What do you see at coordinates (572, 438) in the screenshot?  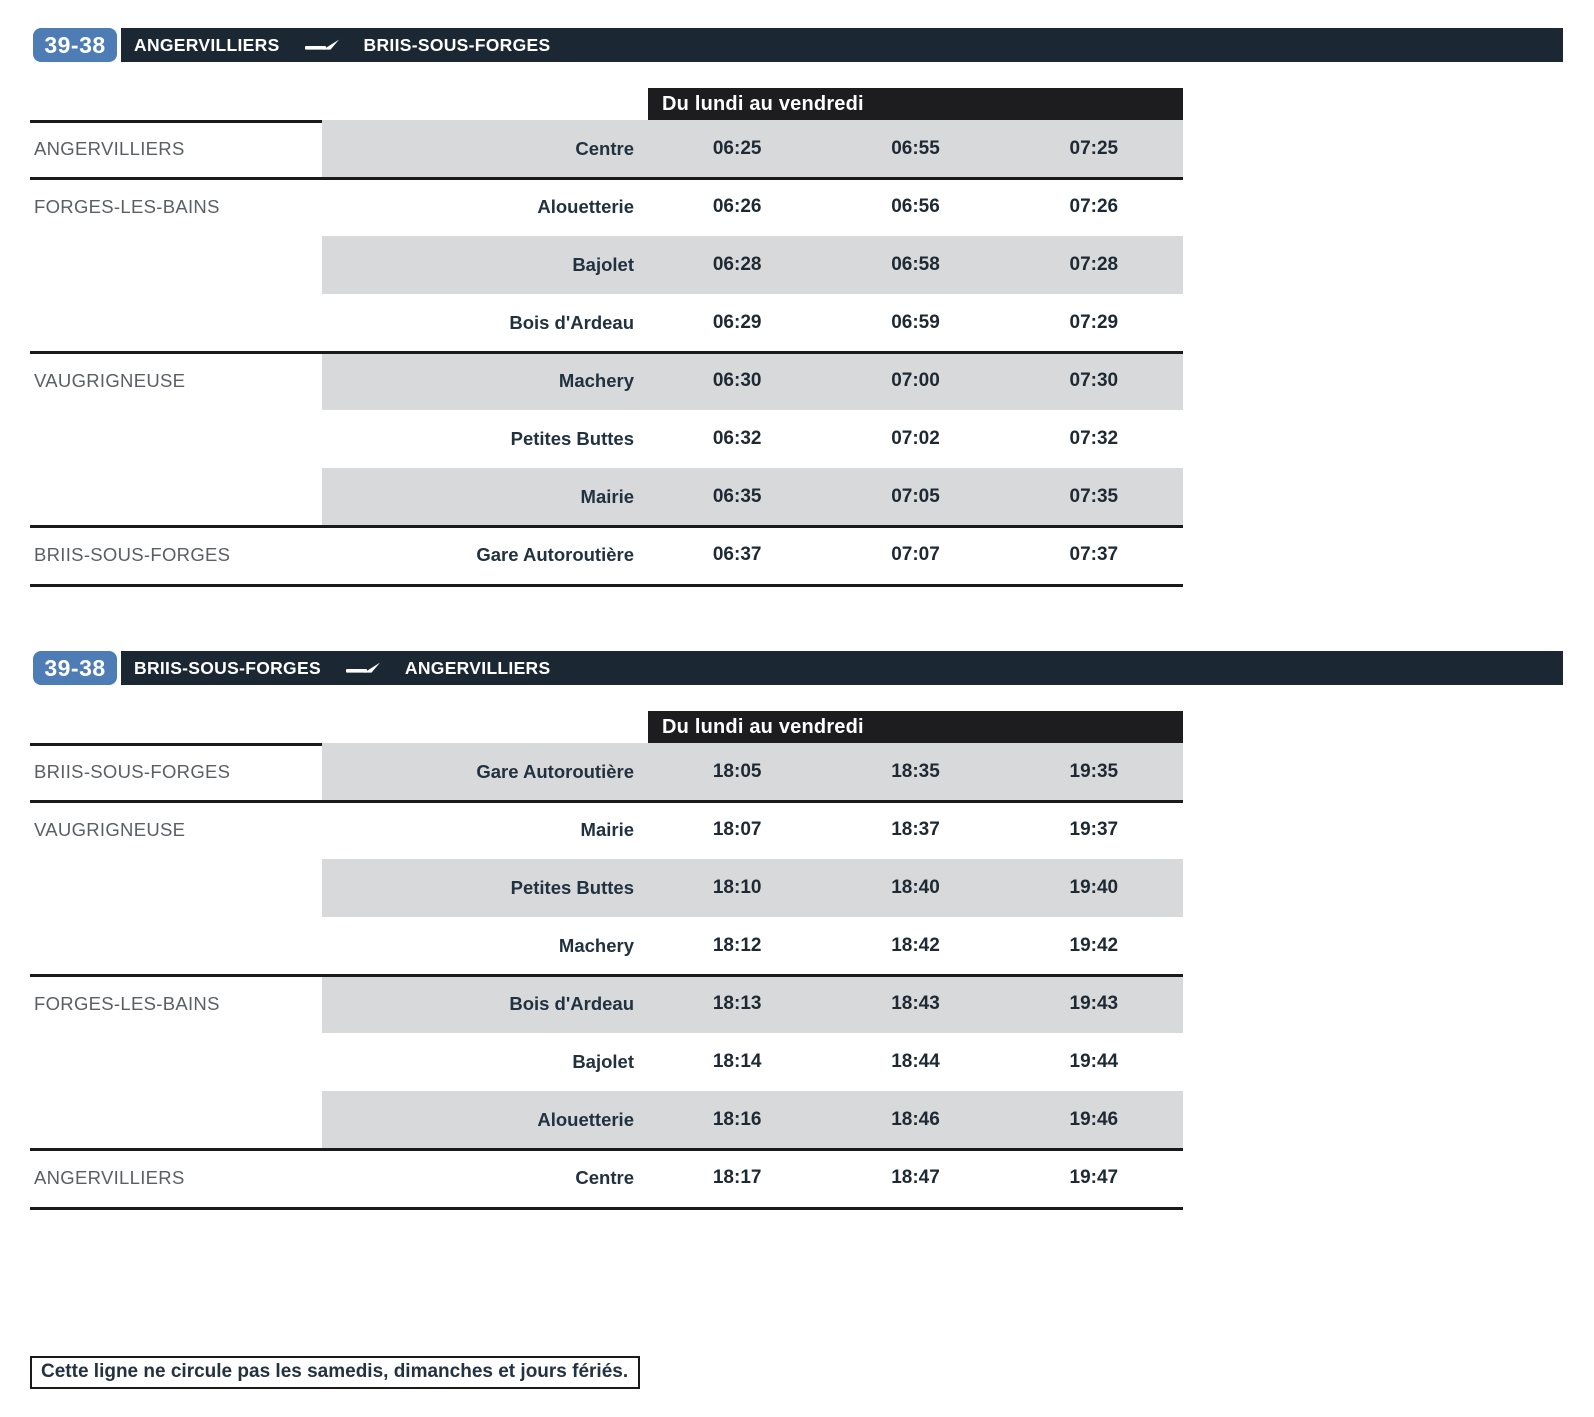 I see `stop-name: Petites Buttes` at bounding box center [572, 438].